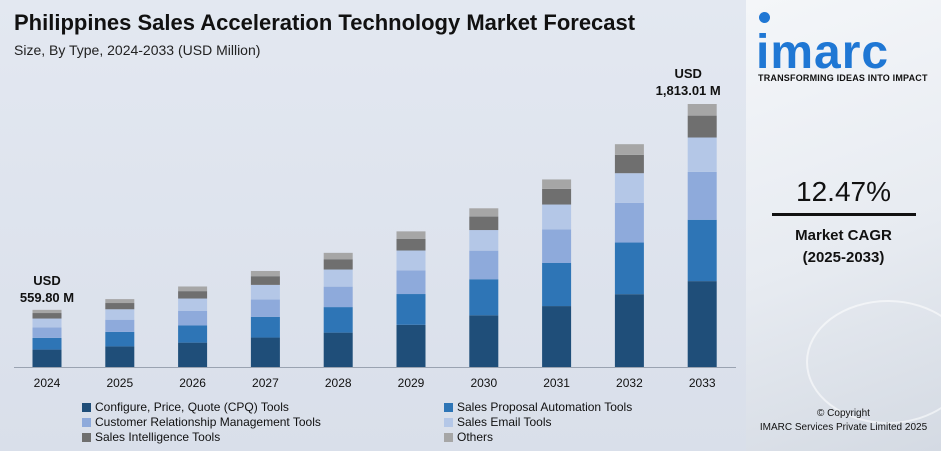 This screenshot has width=941, height=451. I want to click on logo-dot-icon, so click(764, 17).